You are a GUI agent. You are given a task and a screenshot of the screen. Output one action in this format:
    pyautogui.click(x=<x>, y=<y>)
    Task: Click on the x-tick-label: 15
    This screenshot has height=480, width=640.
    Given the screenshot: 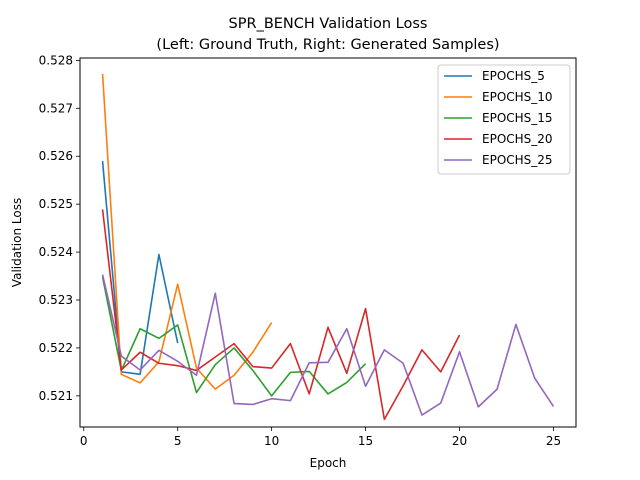 What is the action you would take?
    pyautogui.click(x=365, y=441)
    